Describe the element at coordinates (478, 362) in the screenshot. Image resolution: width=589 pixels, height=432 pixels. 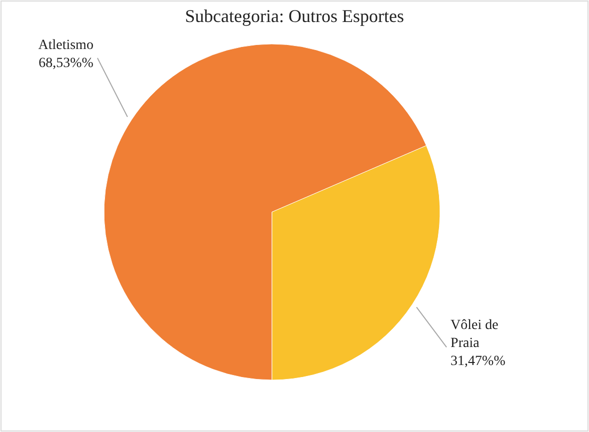
I see `data-label: 31,47%%` at that location.